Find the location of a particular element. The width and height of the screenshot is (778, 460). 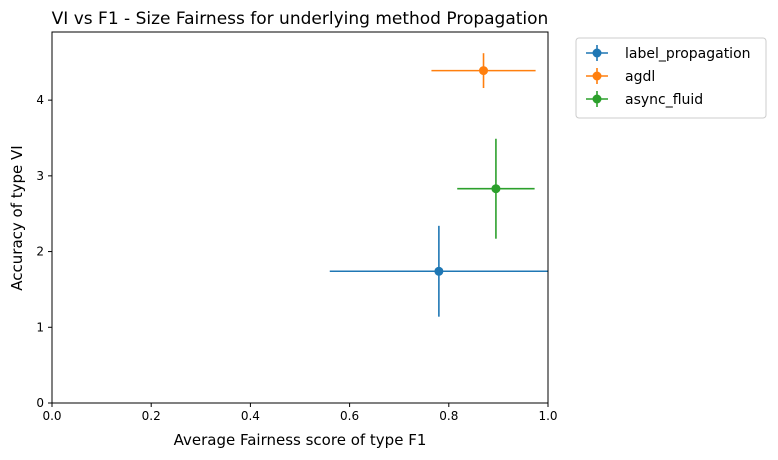

legend-item-async_fluid: async_fluid is located at coordinates (644, 99).